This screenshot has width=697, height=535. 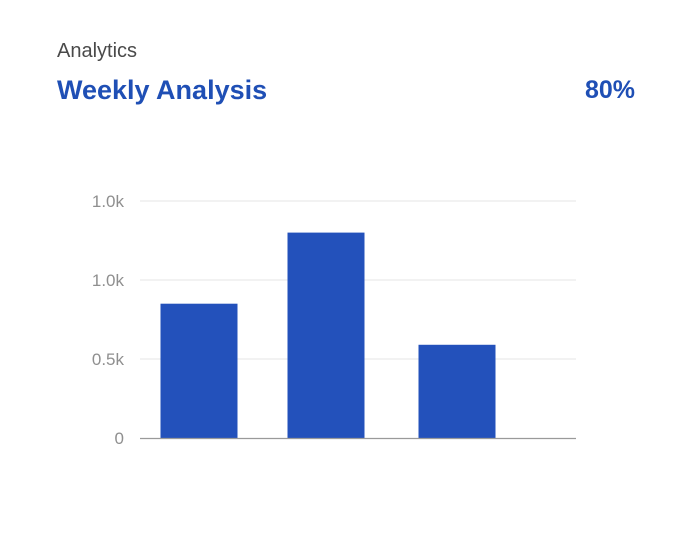 What do you see at coordinates (108, 359) in the screenshot?
I see `y-tick-label: 0.5k` at bounding box center [108, 359].